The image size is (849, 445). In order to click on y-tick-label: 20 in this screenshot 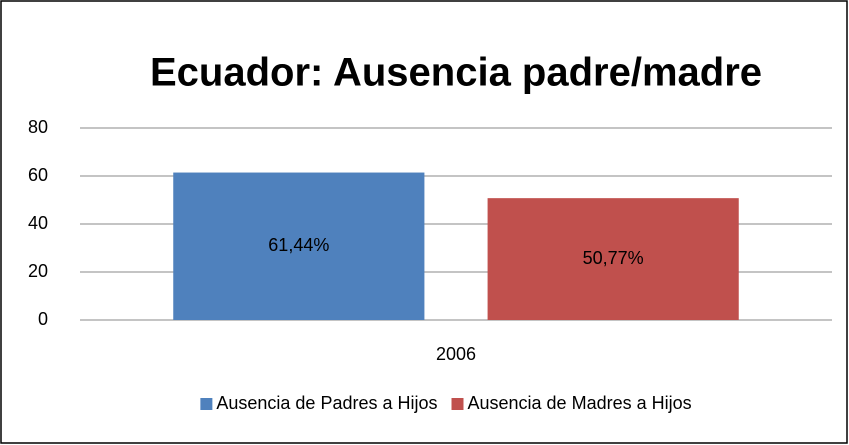, I will do `click(38, 271)`.